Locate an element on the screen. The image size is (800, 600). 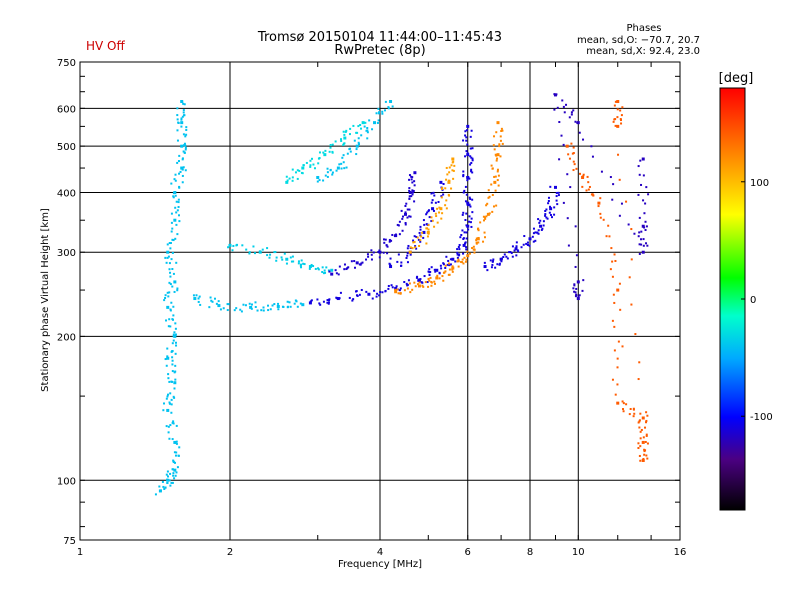
colorbar is located at coordinates (732, 299).